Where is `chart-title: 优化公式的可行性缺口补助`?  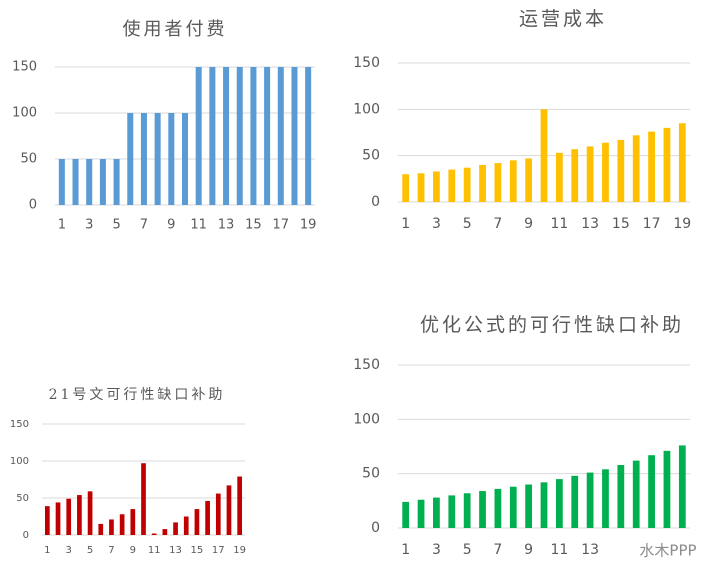
chart-title: 优化公式的可行性缺口补助 is located at coordinates (552, 325).